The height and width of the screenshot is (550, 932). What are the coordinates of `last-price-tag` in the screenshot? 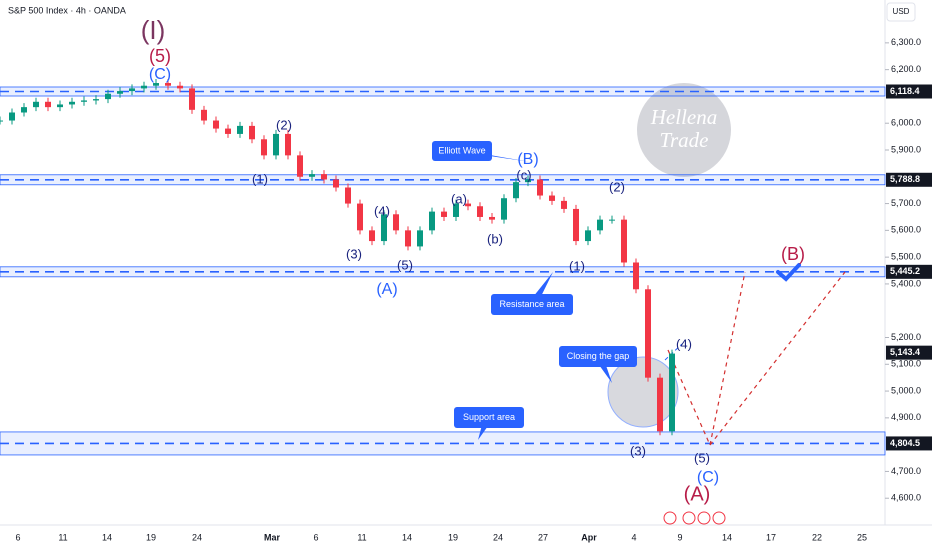 It's located at (909, 352).